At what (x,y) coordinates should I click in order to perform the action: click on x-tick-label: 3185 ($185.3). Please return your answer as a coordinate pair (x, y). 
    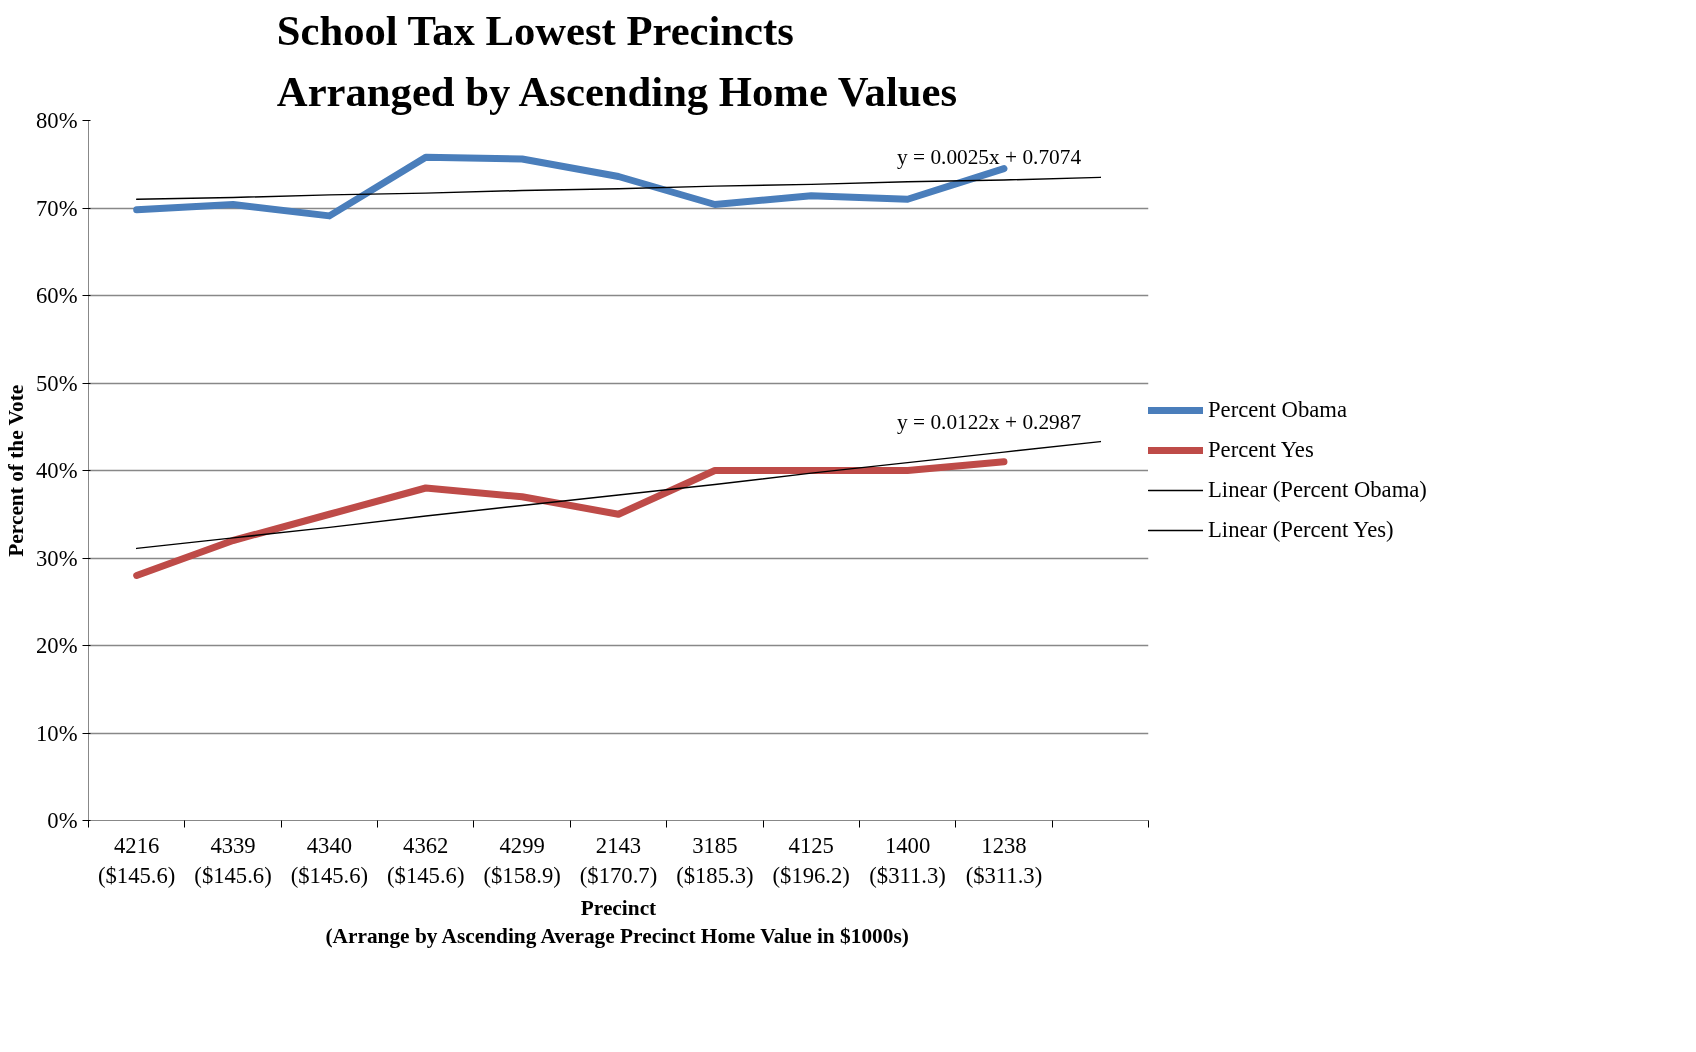
    Looking at the image, I should click on (715, 860).